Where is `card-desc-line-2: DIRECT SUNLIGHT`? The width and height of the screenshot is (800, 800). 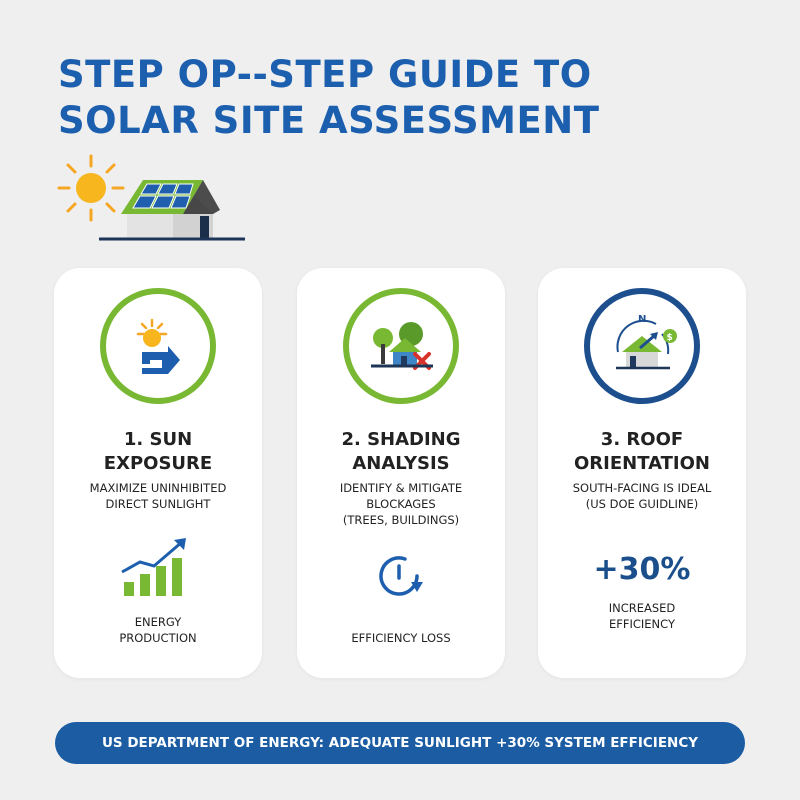 card-desc-line-2: DIRECT SUNLIGHT is located at coordinates (158, 504).